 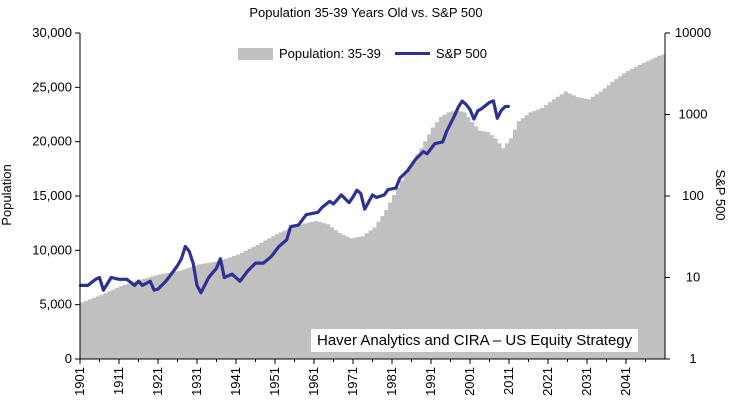 What do you see at coordinates (391, 381) in the screenshot?
I see `x-tick-label: 1981` at bounding box center [391, 381].